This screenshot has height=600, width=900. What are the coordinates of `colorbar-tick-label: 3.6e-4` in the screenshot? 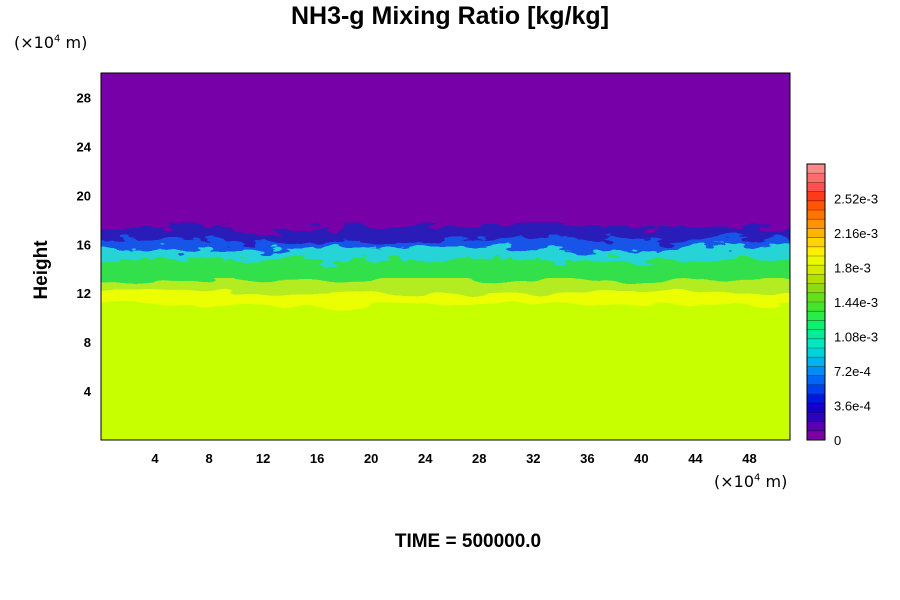 It's located at (852, 406).